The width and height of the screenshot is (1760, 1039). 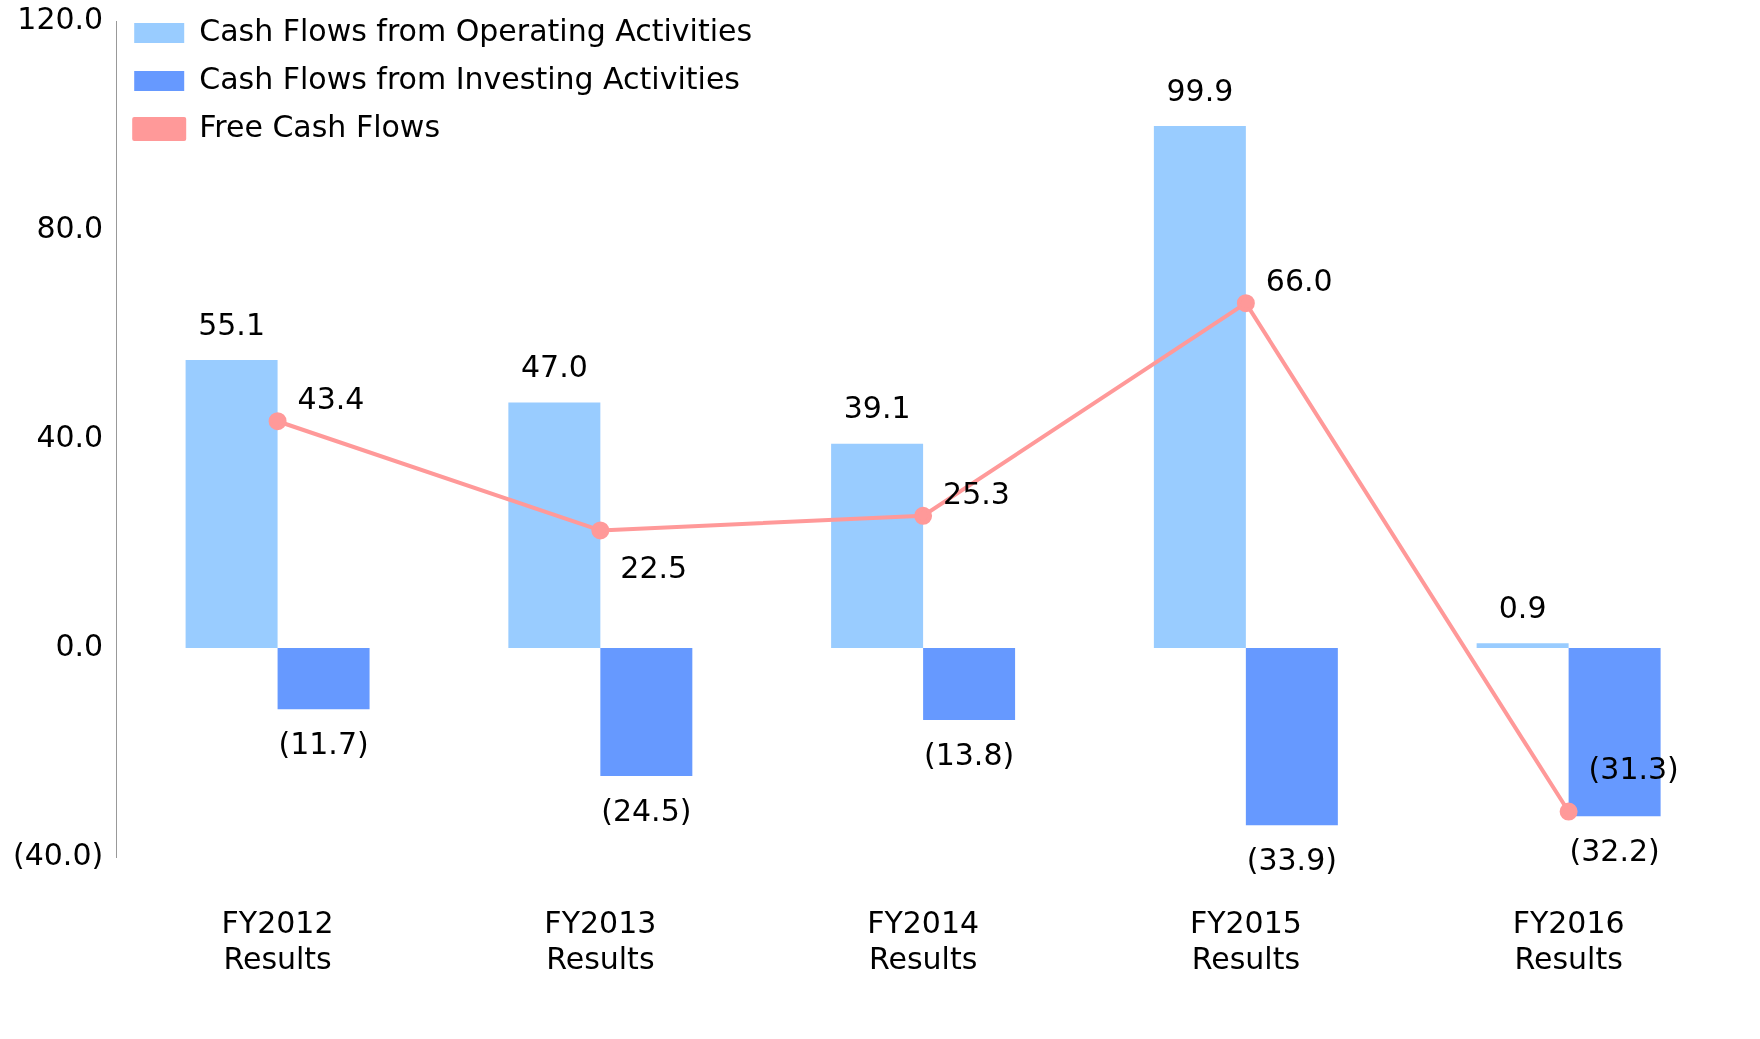 I want to click on data-label: 39.1, so click(x=877, y=408).